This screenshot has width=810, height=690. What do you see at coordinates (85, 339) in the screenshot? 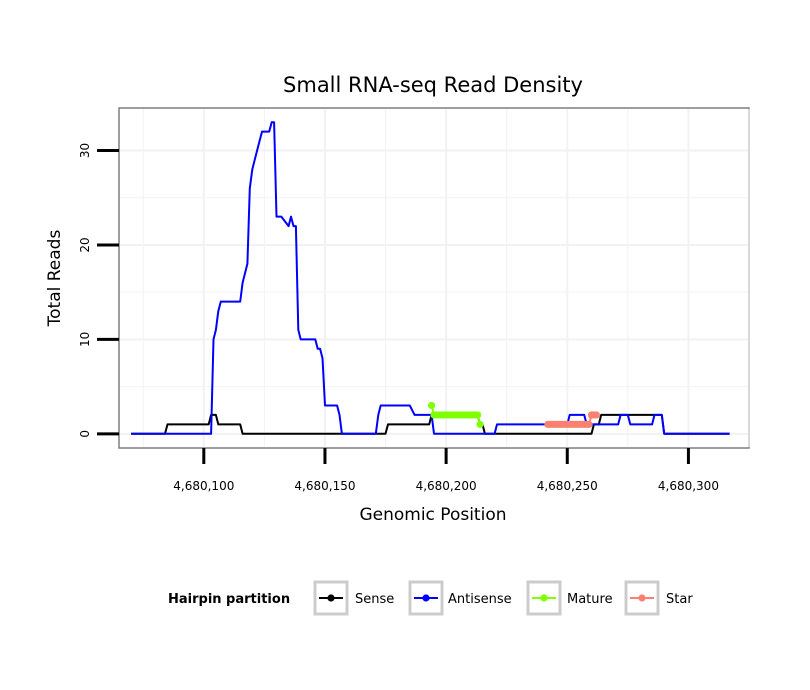
I see `y-tick-label: 10` at bounding box center [85, 339].